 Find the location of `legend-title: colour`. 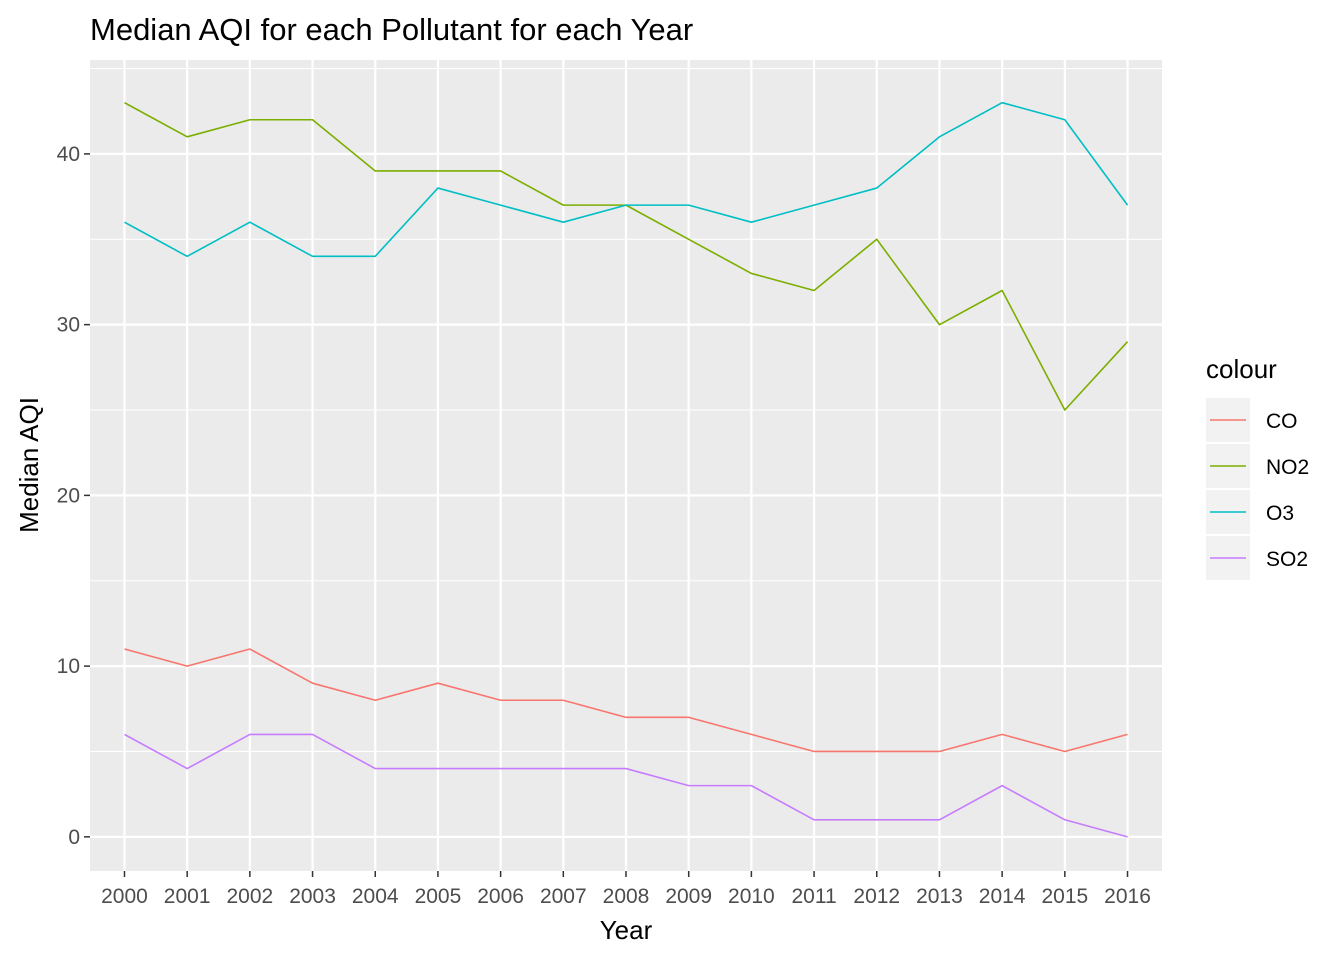

legend-title: colour is located at coordinates (1241, 369).